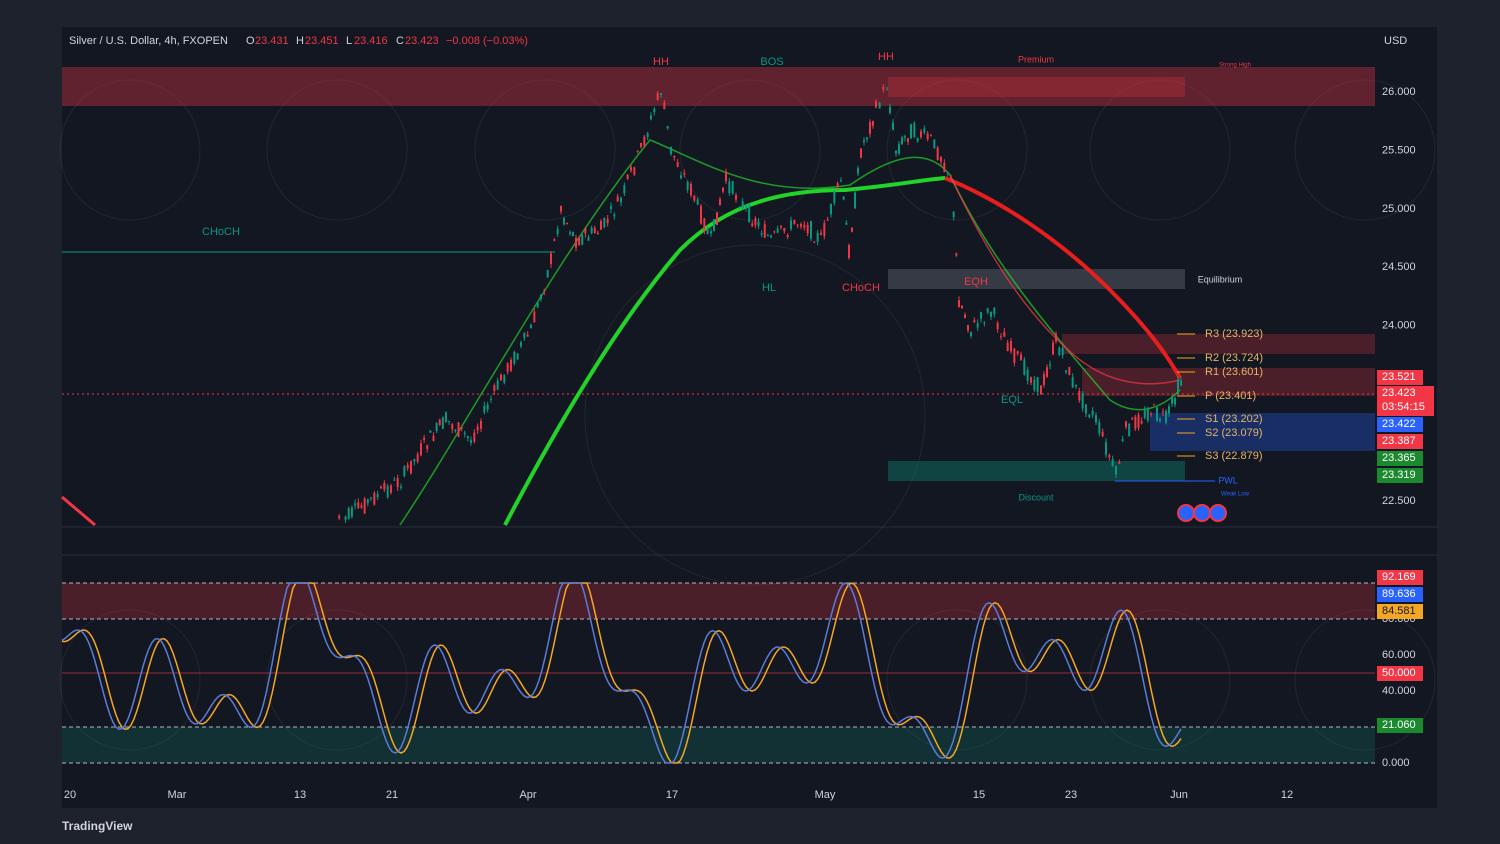 This screenshot has width=1500, height=844. Describe the element at coordinates (672, 795) in the screenshot. I see `time-axis-label: 17` at that location.